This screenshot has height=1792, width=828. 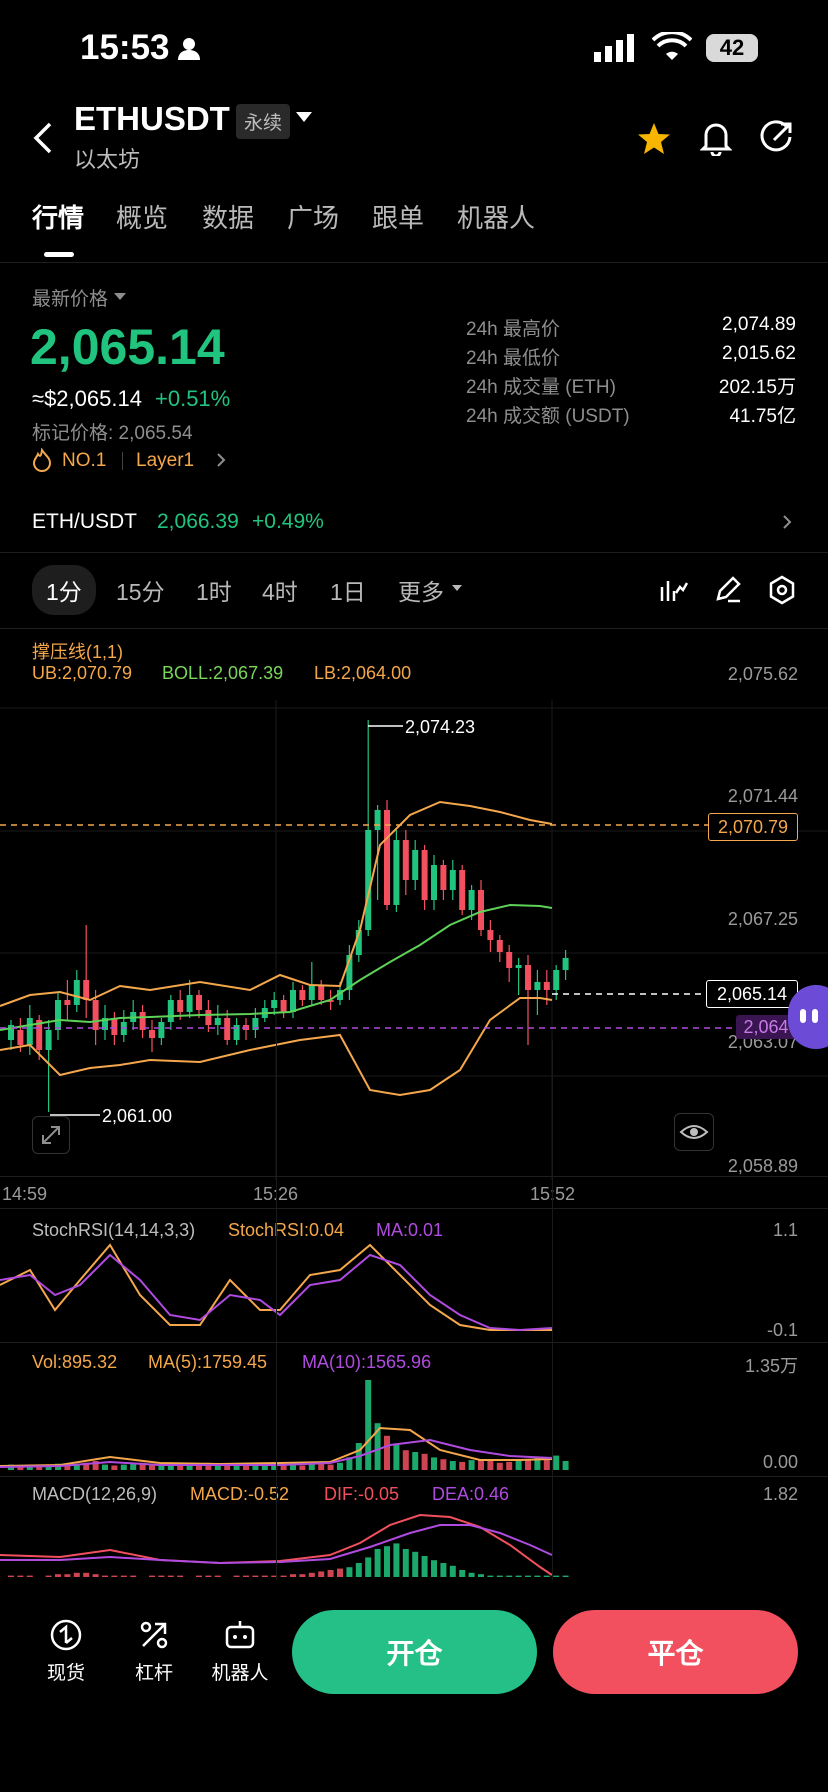 What do you see at coordinates (808, 1017) in the screenshot?
I see `floating-assistant-bubble` at bounding box center [808, 1017].